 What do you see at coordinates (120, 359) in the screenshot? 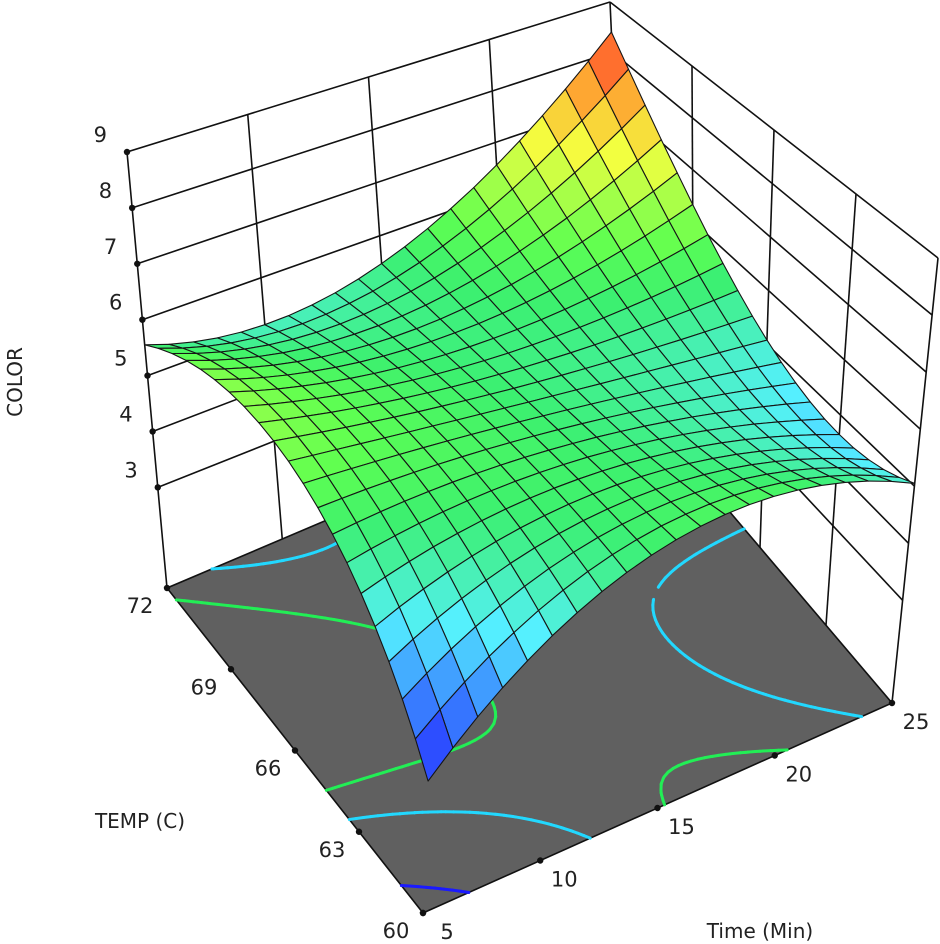
I see `z-tick-label: 5` at bounding box center [120, 359].